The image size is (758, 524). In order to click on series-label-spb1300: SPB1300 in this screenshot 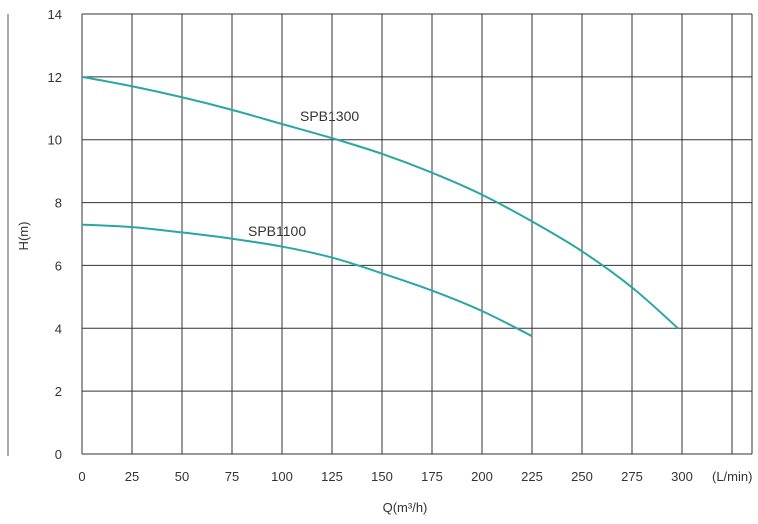, I will do `click(329, 116)`.